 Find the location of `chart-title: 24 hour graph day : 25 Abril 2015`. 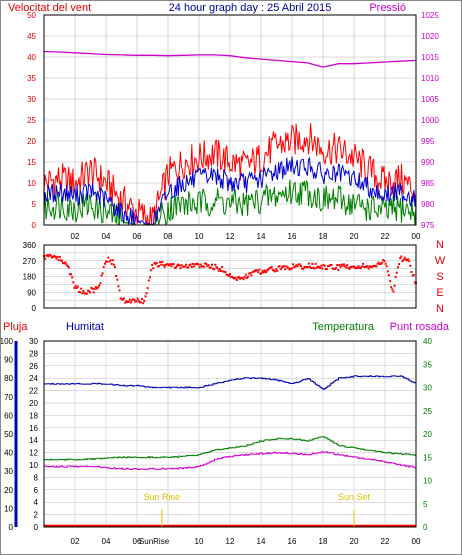

chart-title: 24 hour graph day : 25 Abril 2015 is located at coordinates (250, 8).